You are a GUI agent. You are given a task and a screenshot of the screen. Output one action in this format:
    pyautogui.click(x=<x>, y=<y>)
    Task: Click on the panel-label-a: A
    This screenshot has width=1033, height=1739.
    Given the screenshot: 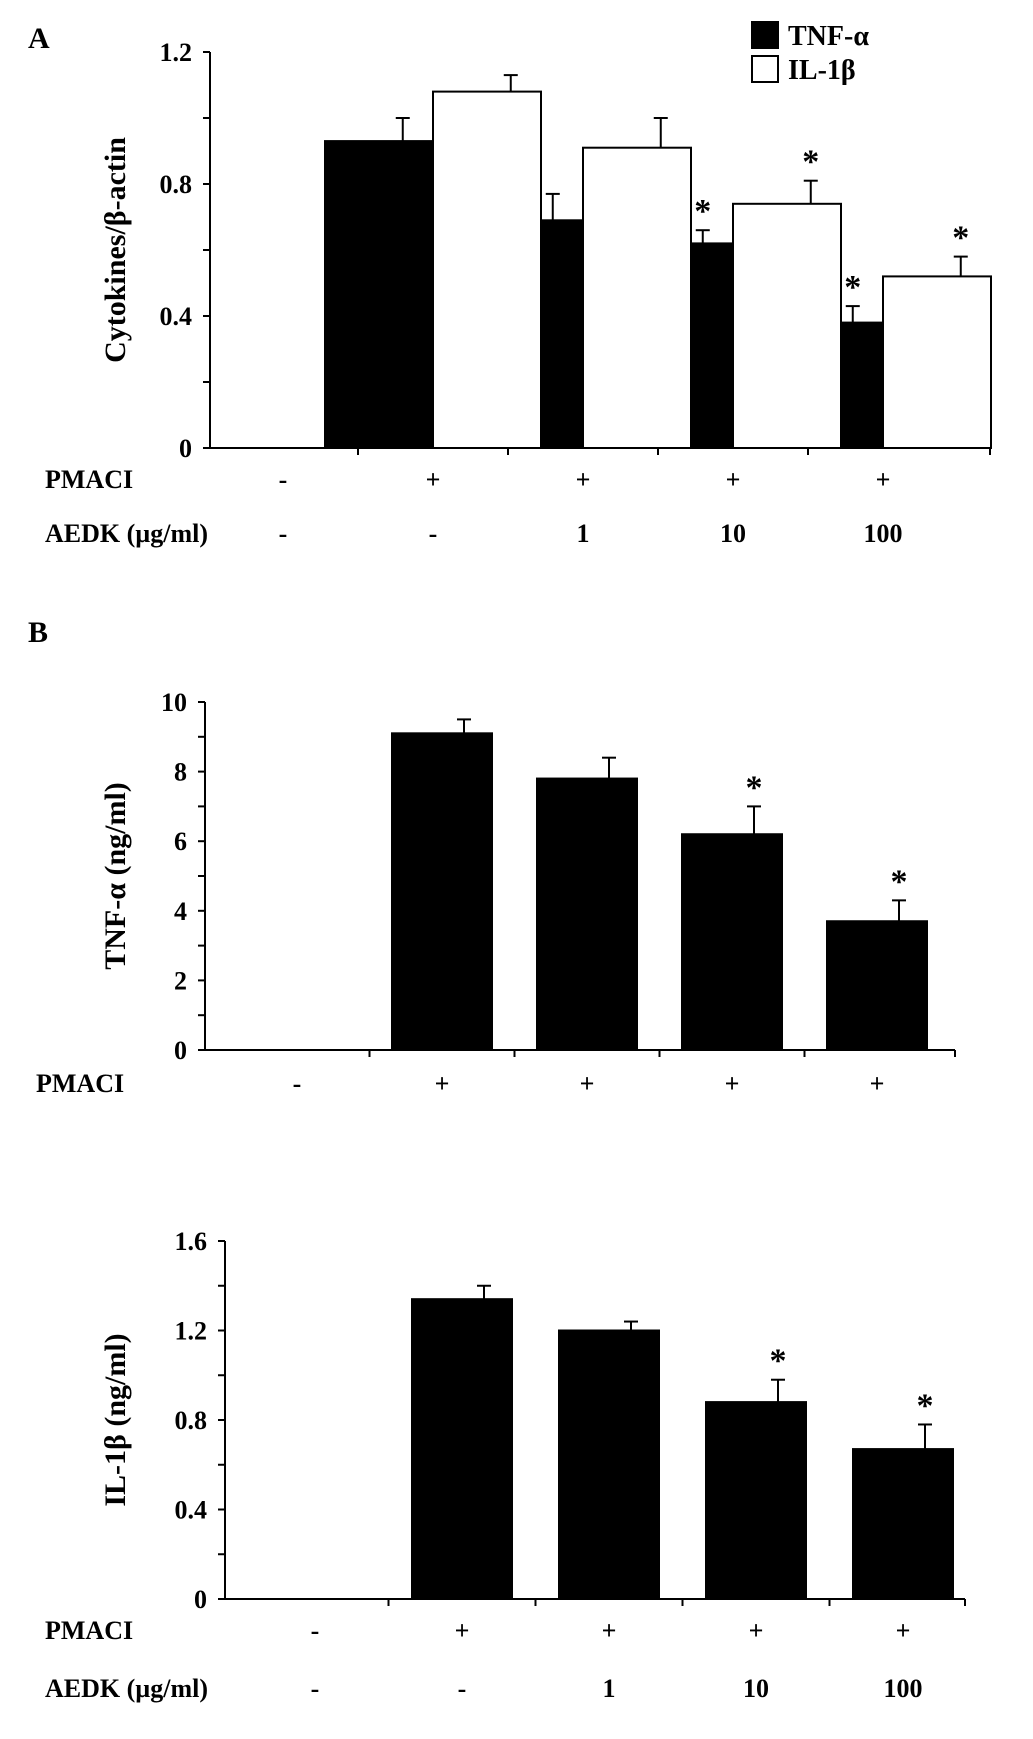 What is the action you would take?
    pyautogui.click(x=39, y=38)
    